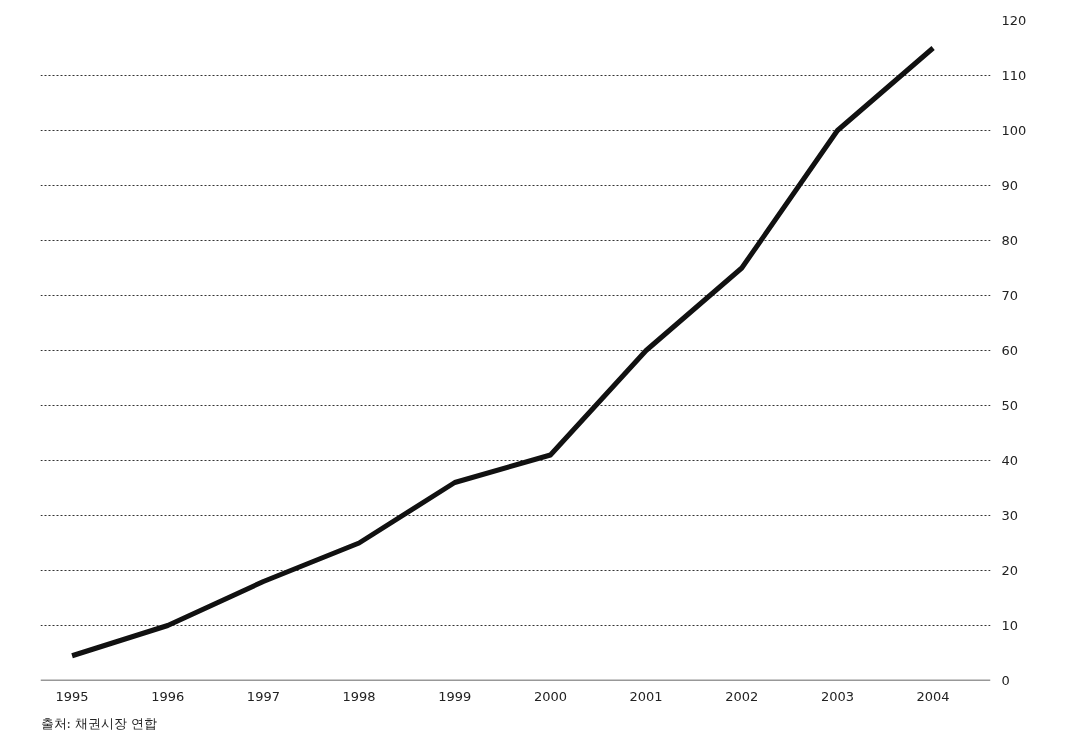 The width and height of the screenshot is (1065, 744). What do you see at coordinates (1014, 130) in the screenshot?
I see `y-tick-label: 100` at bounding box center [1014, 130].